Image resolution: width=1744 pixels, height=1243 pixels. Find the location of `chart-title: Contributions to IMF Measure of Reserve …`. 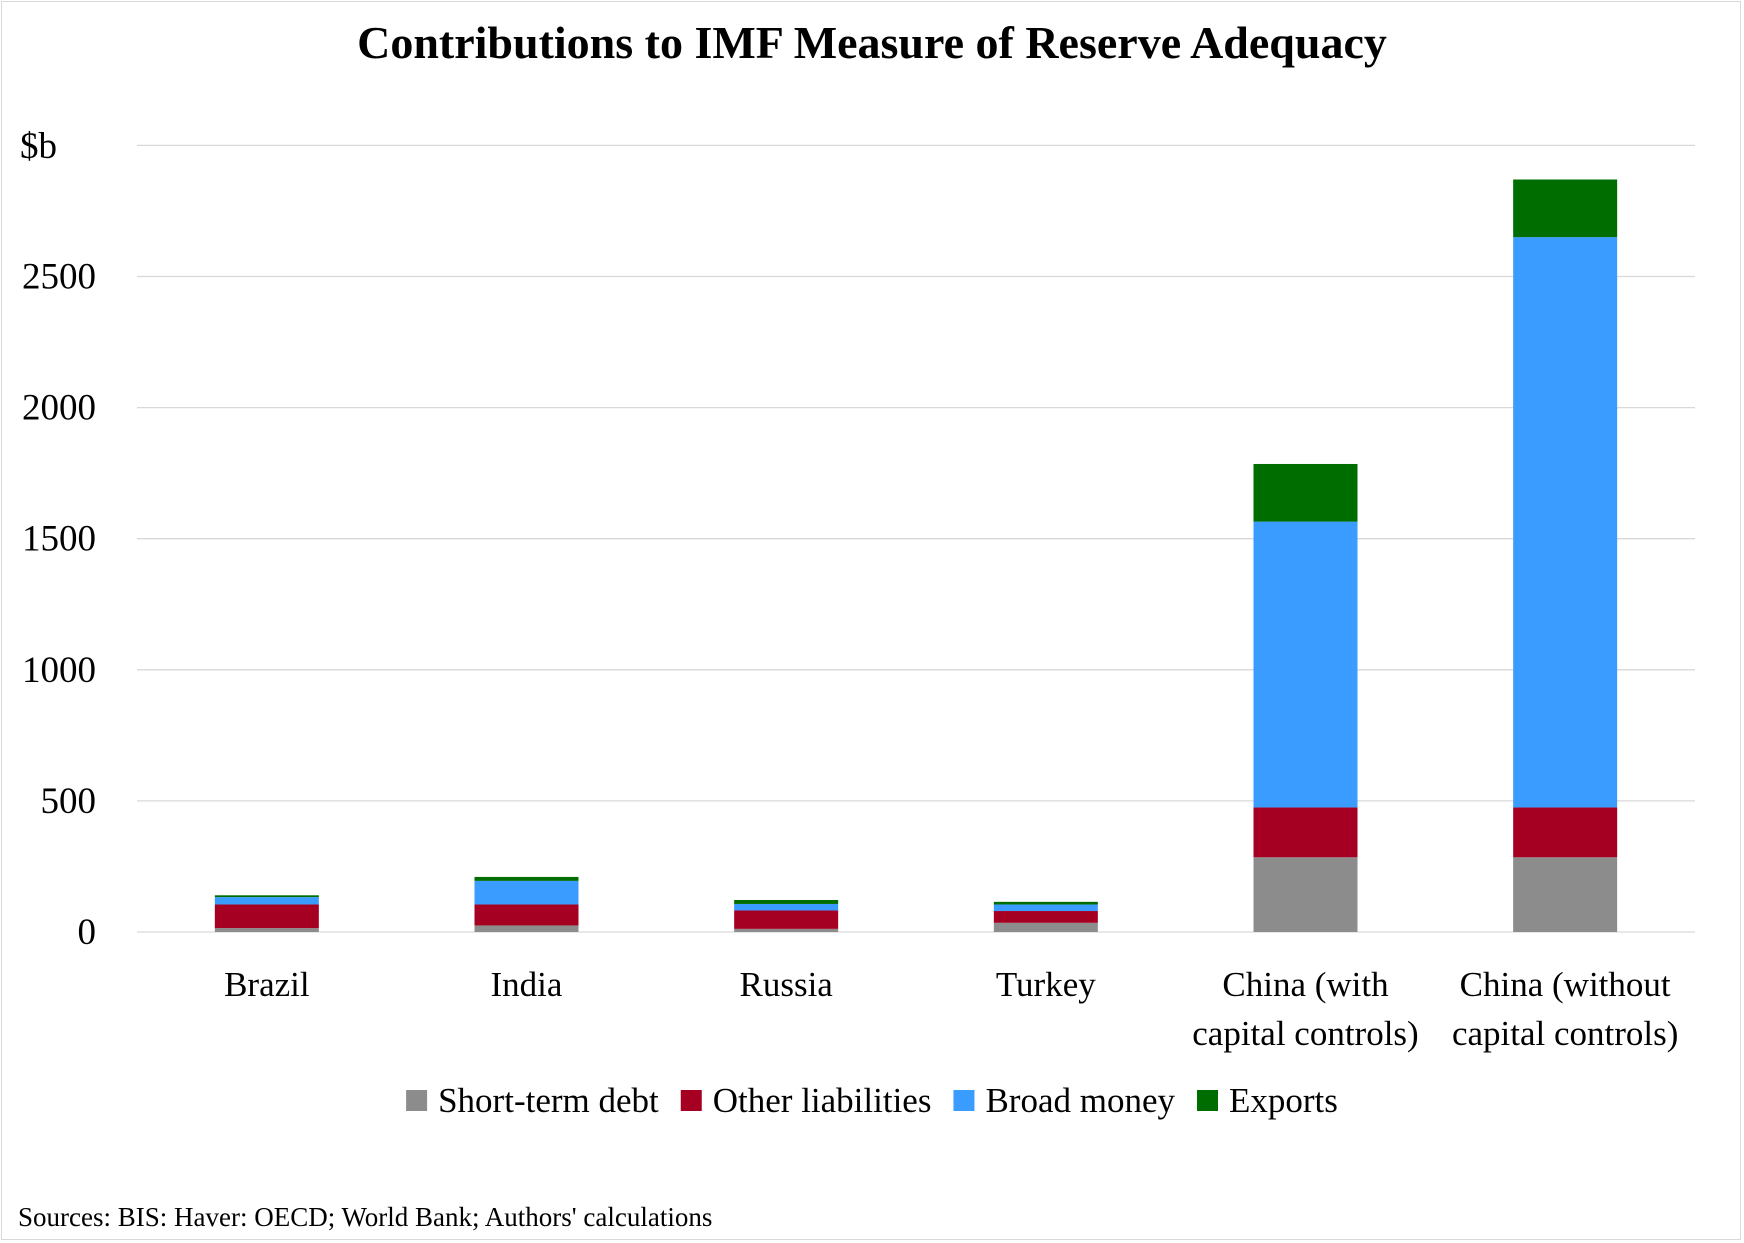

chart-title: Contributions to IMF Measure of Reserve … is located at coordinates (872, 42).